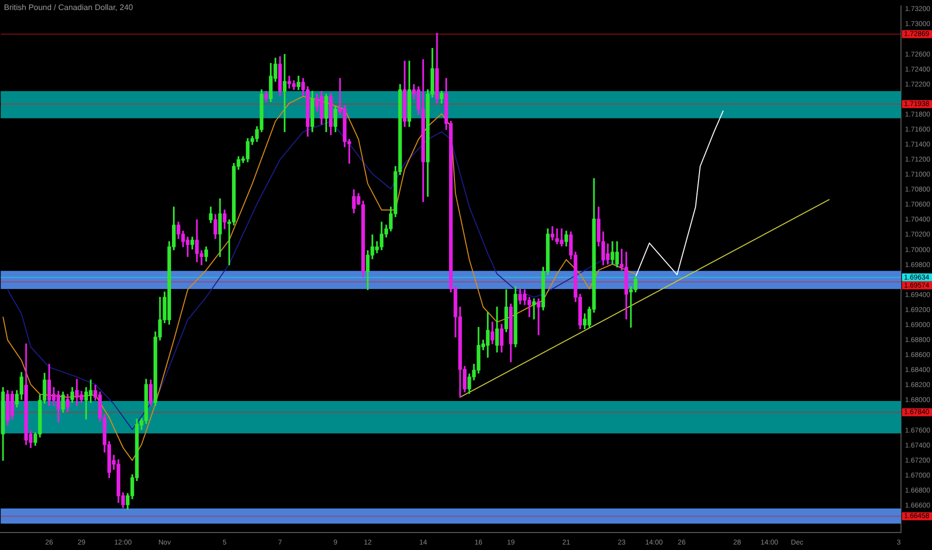  What do you see at coordinates (69, 7) in the screenshot?
I see `chart-title: British Pound / Canadian Dollar, 240` at bounding box center [69, 7].